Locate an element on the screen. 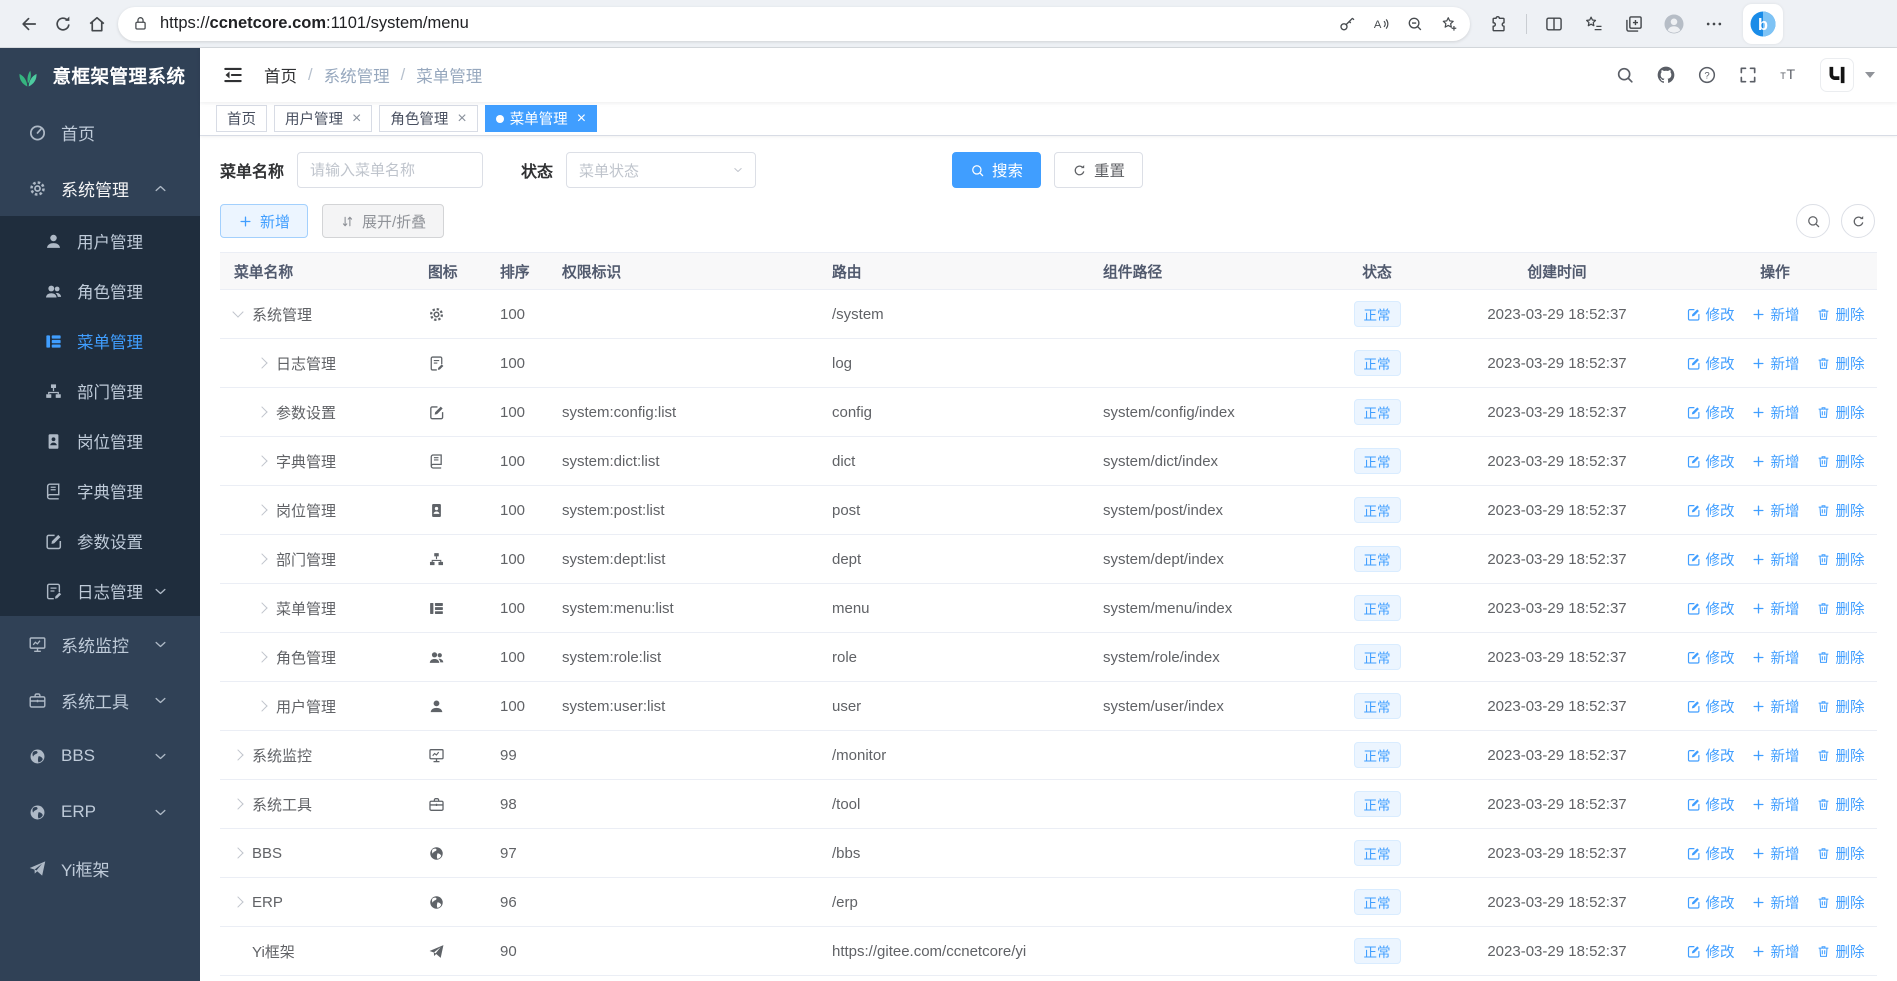 This screenshot has width=1897, height=981. expand-collapse-button: 展开/折叠 is located at coordinates (383, 221).